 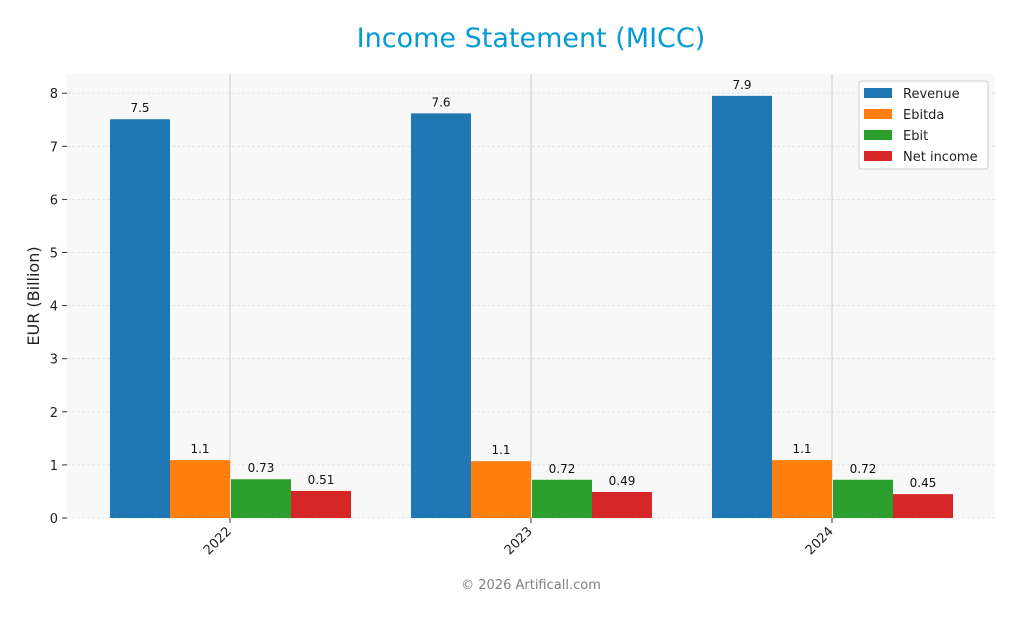 What do you see at coordinates (622, 481) in the screenshot?
I see `data-label: 0.49` at bounding box center [622, 481].